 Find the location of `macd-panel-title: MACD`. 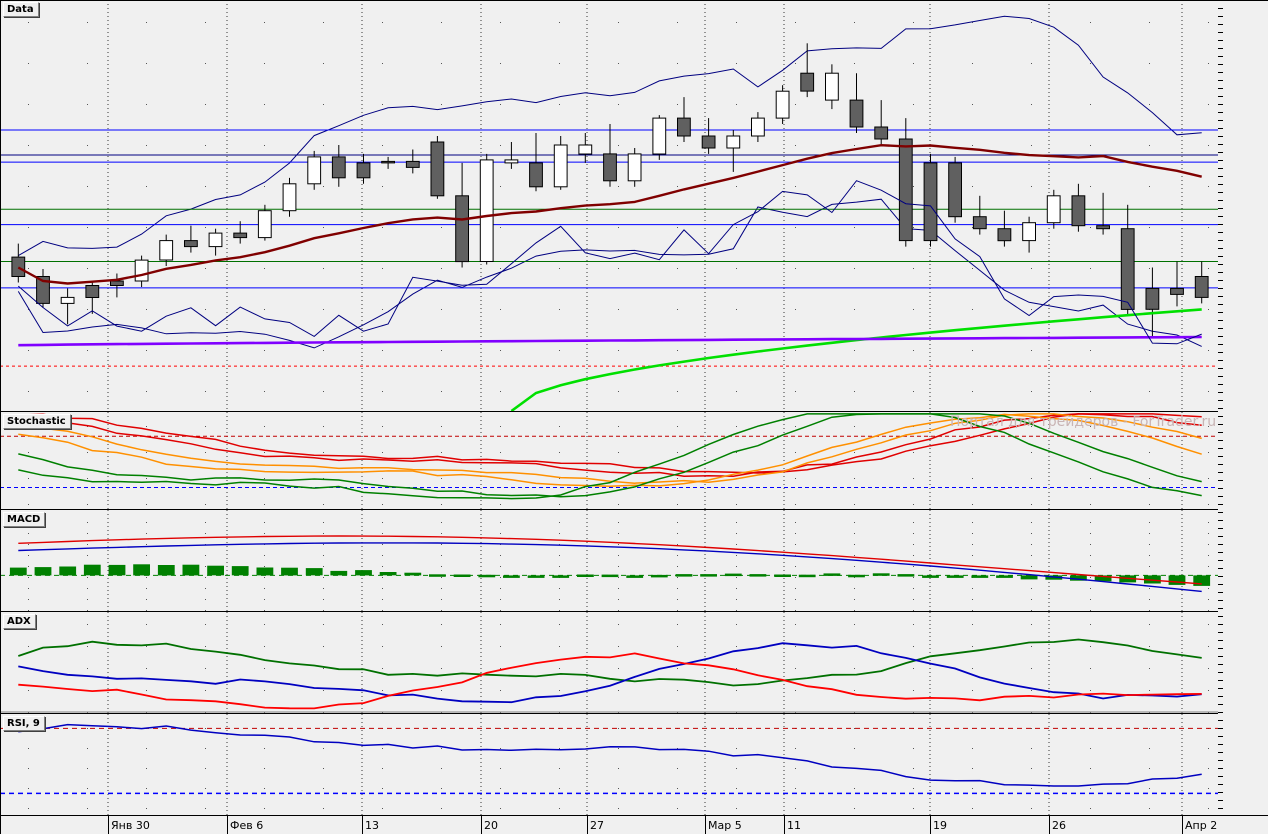

macd-panel-title: MACD is located at coordinates (24, 519).